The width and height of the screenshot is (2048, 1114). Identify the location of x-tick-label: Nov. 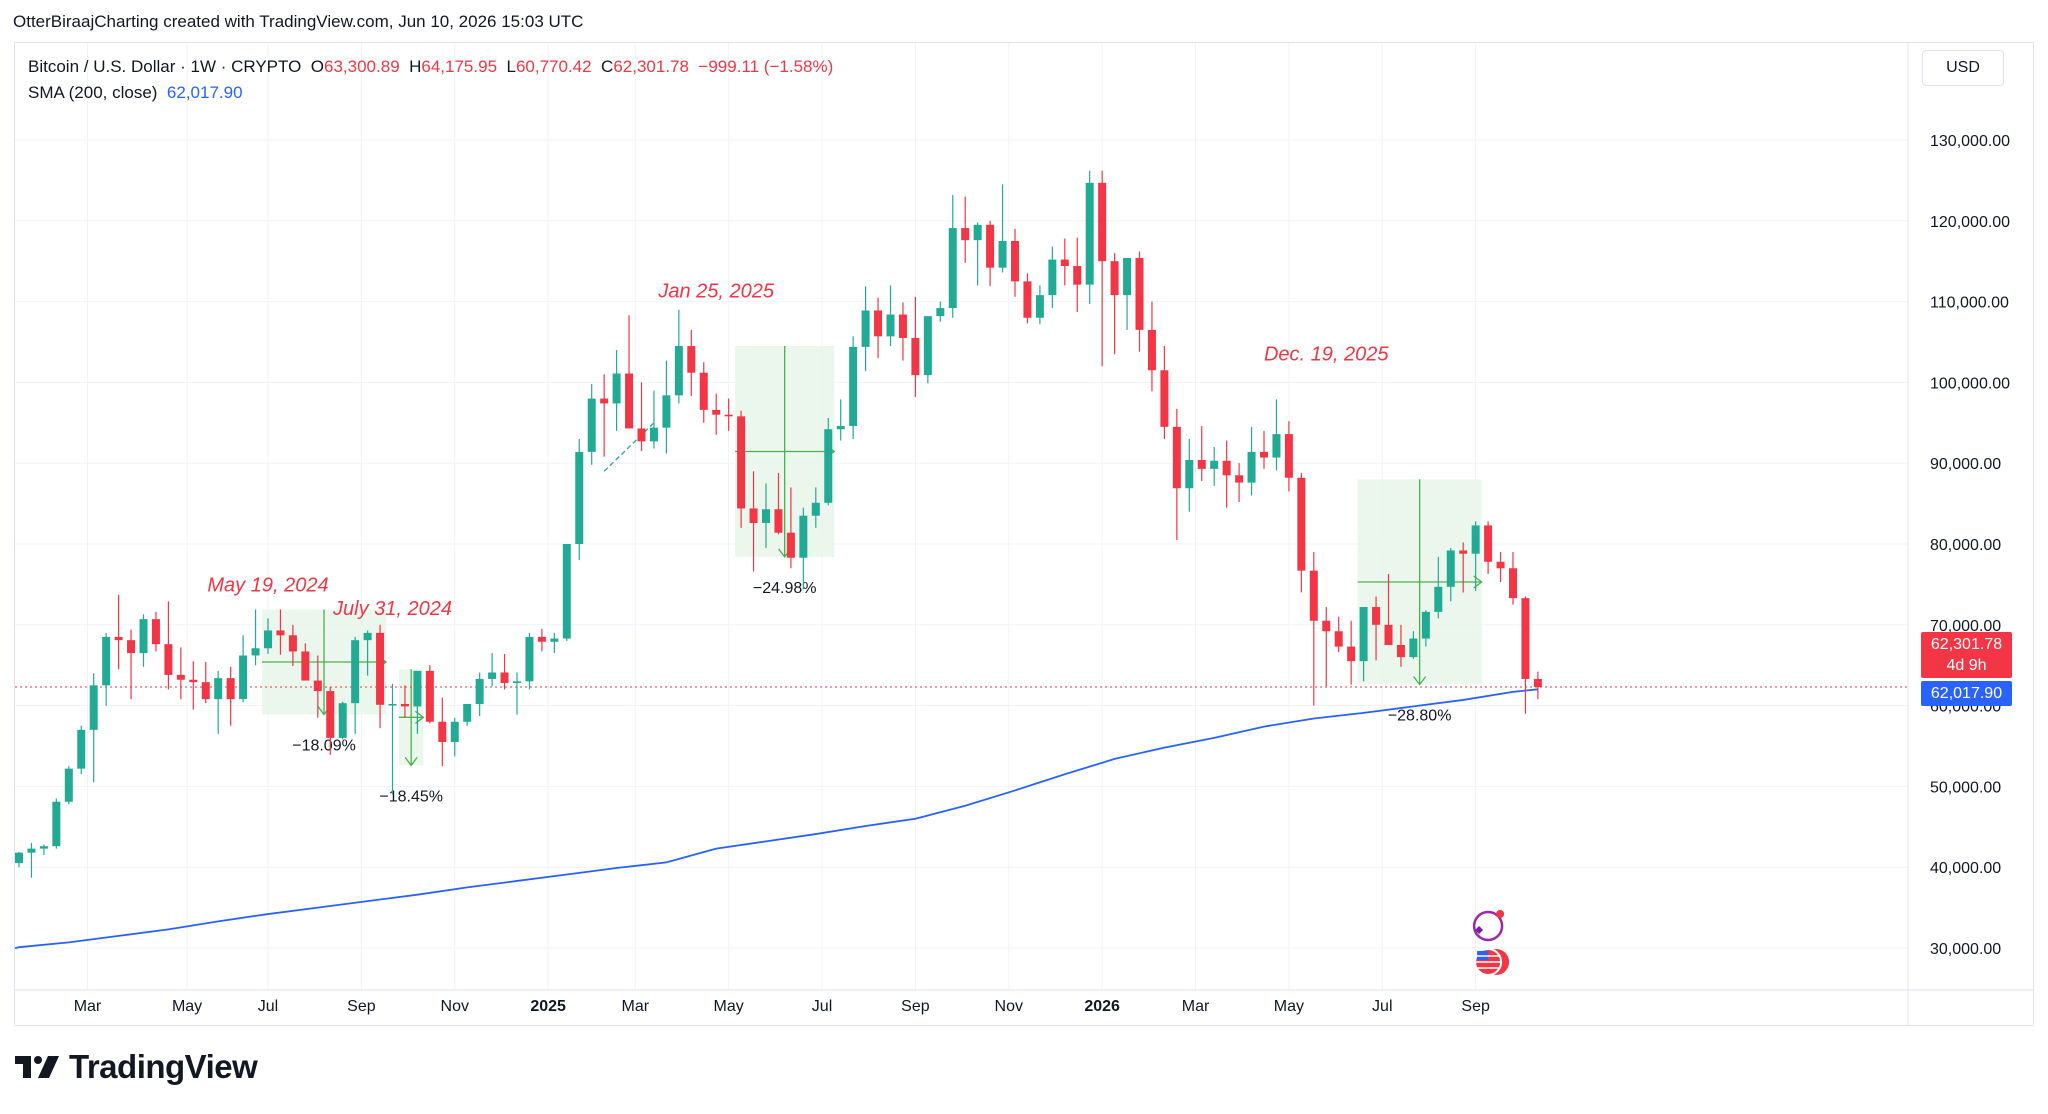
(455, 1006).